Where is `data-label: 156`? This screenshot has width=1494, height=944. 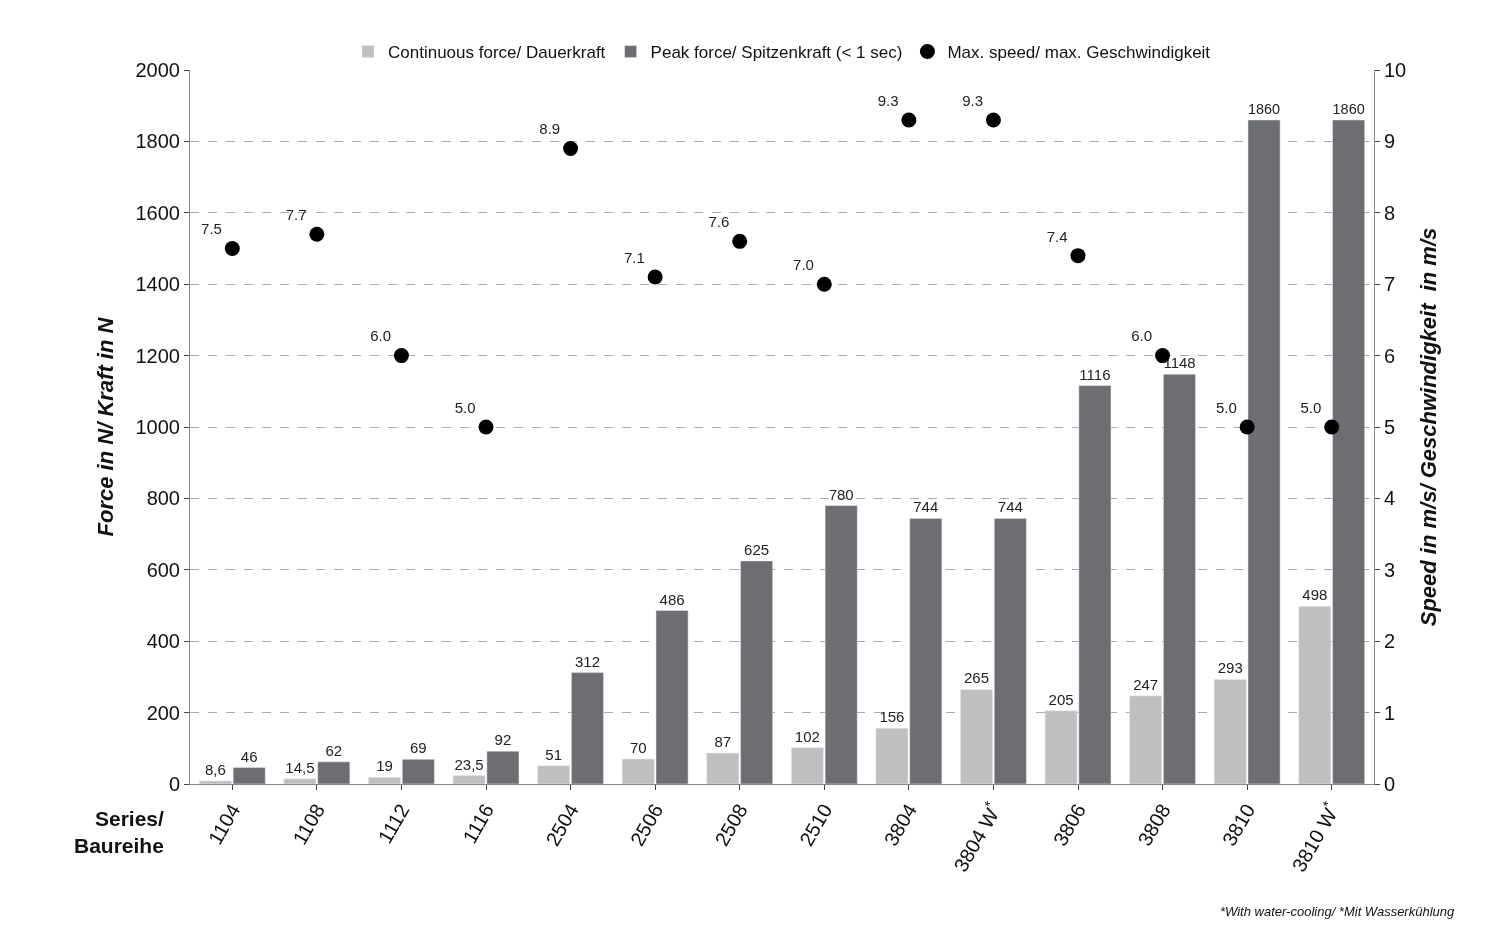
data-label: 156 is located at coordinates (892, 717).